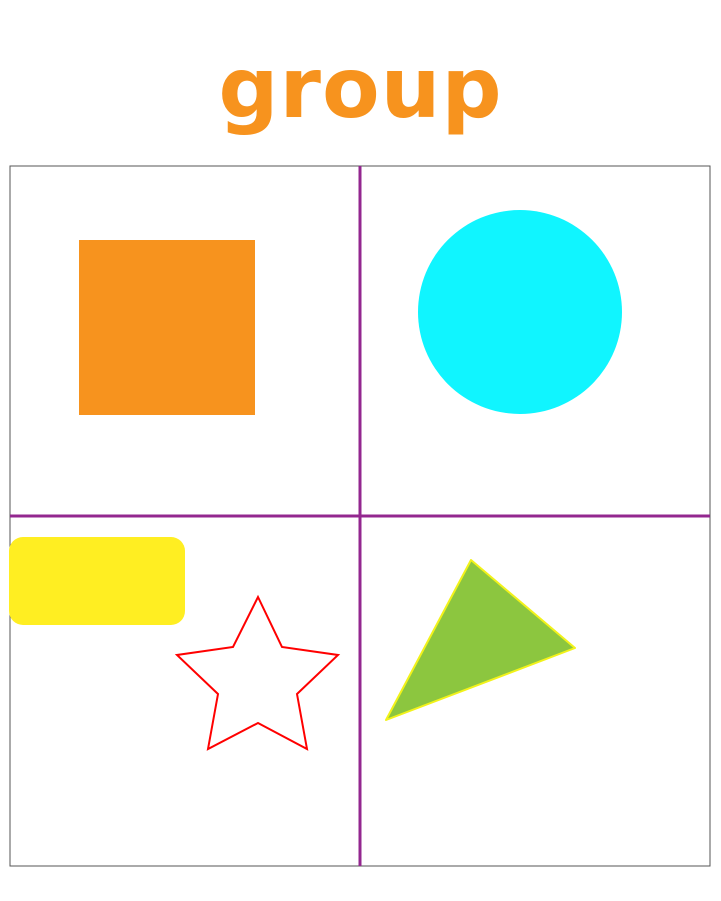  Describe the element at coordinates (167, 327) in the screenshot. I see `orange-square` at that location.